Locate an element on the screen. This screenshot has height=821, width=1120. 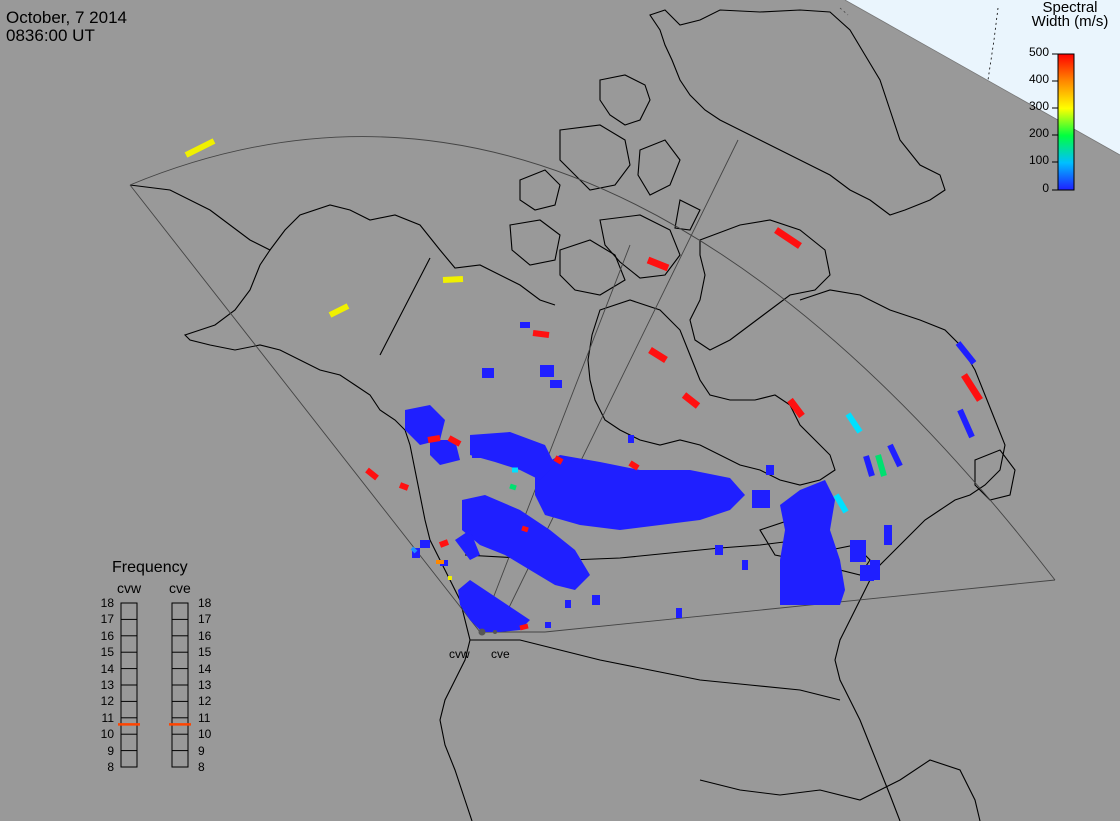
colorbar-tick: 0 is located at coordinates (1045, 188).